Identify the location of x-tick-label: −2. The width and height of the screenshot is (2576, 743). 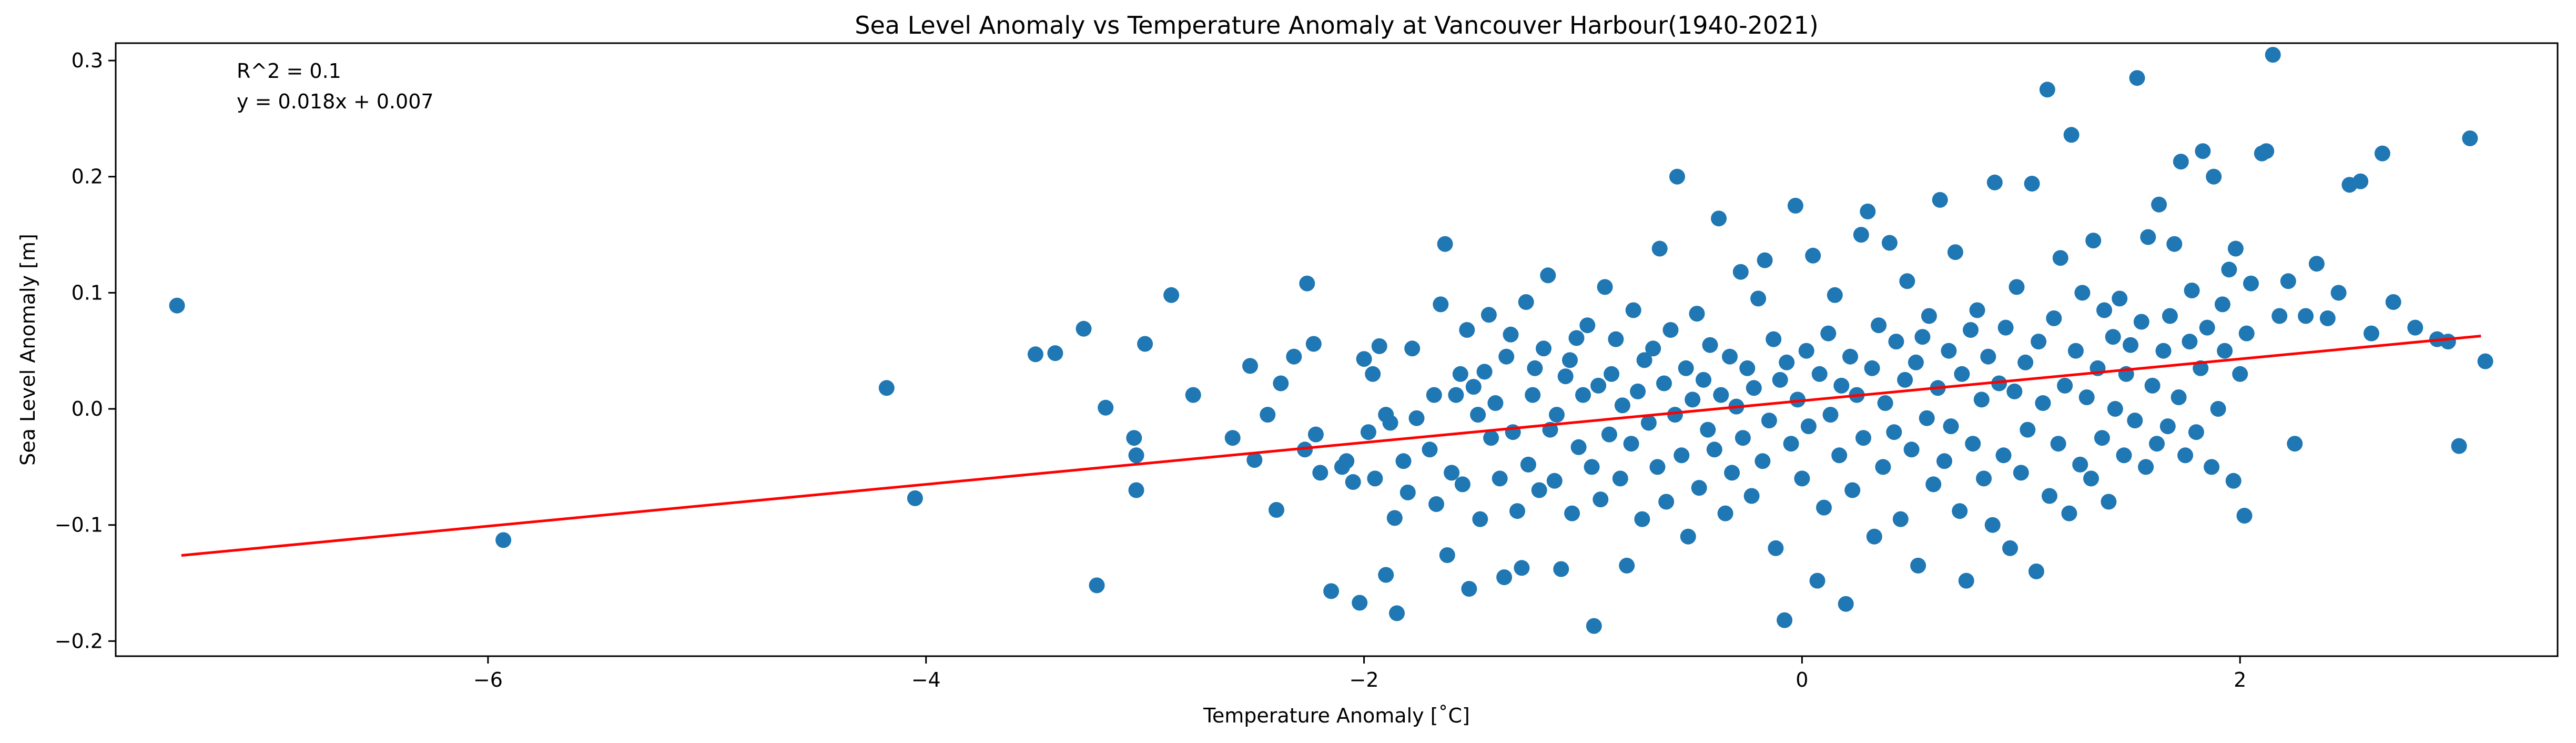
(1365, 680).